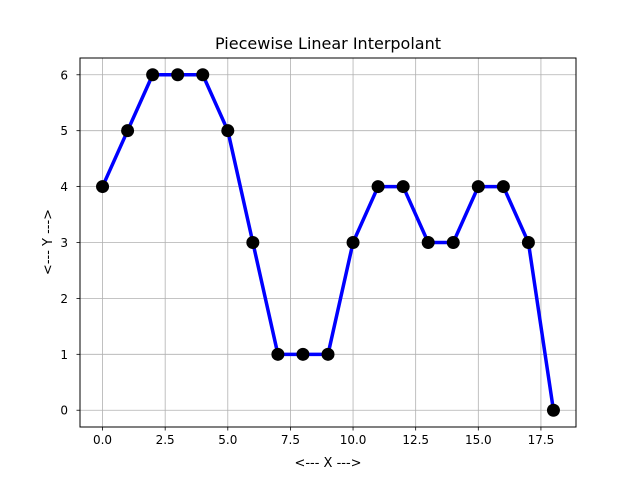  I want to click on chart-title: Piecewise Linear Interpolant, so click(328, 43).